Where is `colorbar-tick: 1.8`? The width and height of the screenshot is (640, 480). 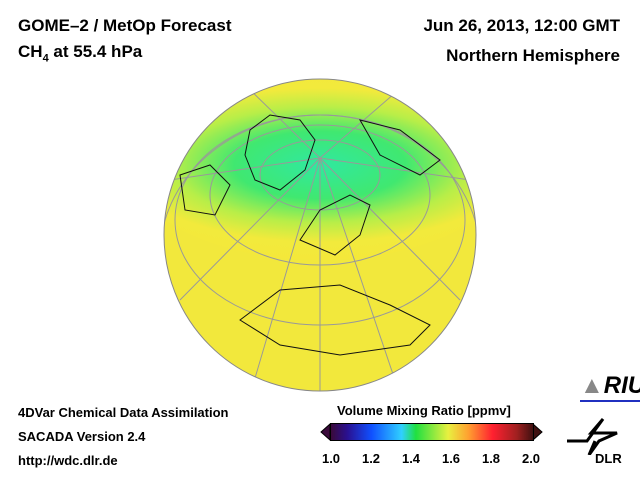 colorbar-tick: 1.8 is located at coordinates (491, 458).